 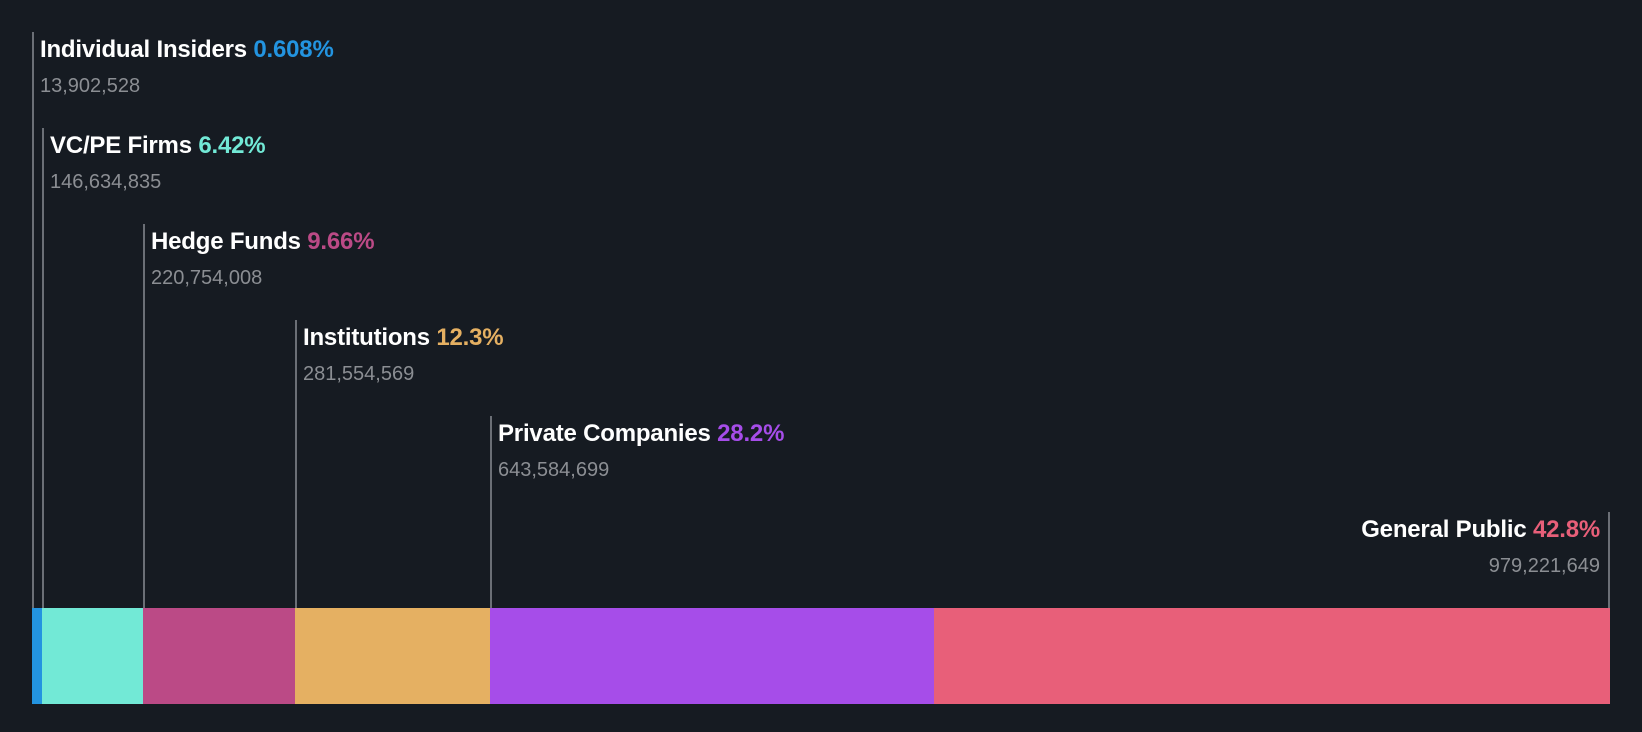 I want to click on label-individual-insiders: Individual Insiders 0.608% 13,902,528, so click(x=187, y=67).